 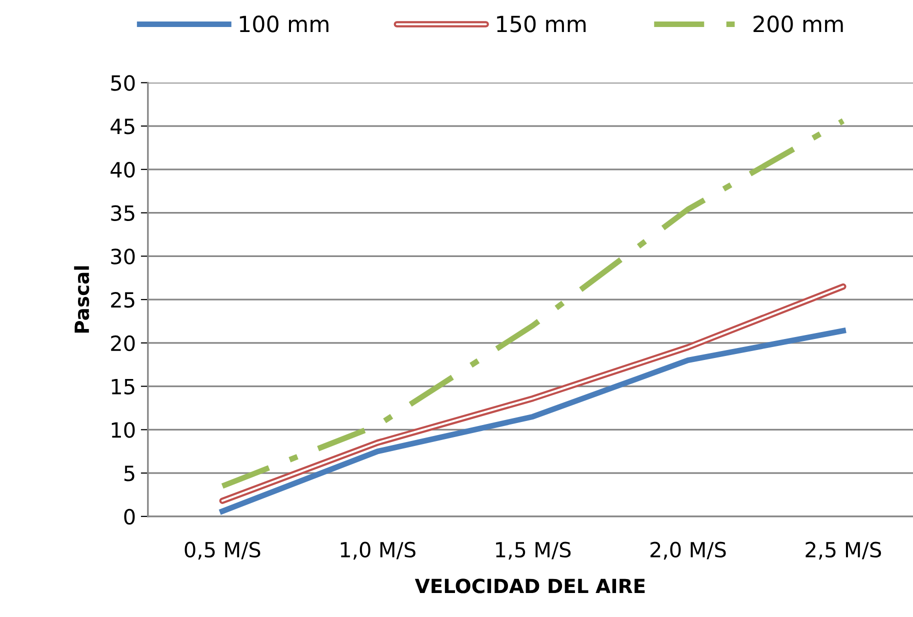 What do you see at coordinates (688, 551) in the screenshot?
I see `x-tick-label: 2,0 M/S` at bounding box center [688, 551].